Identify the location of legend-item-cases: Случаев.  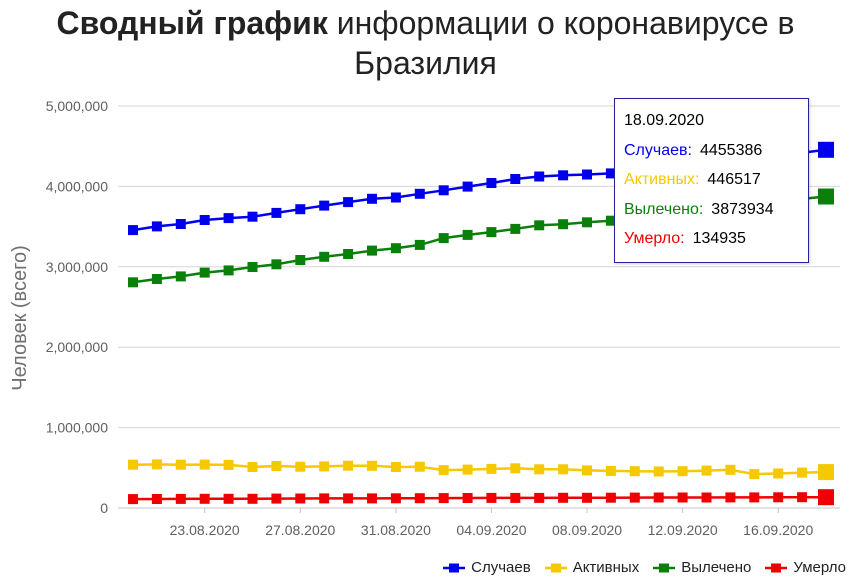
(487, 568).